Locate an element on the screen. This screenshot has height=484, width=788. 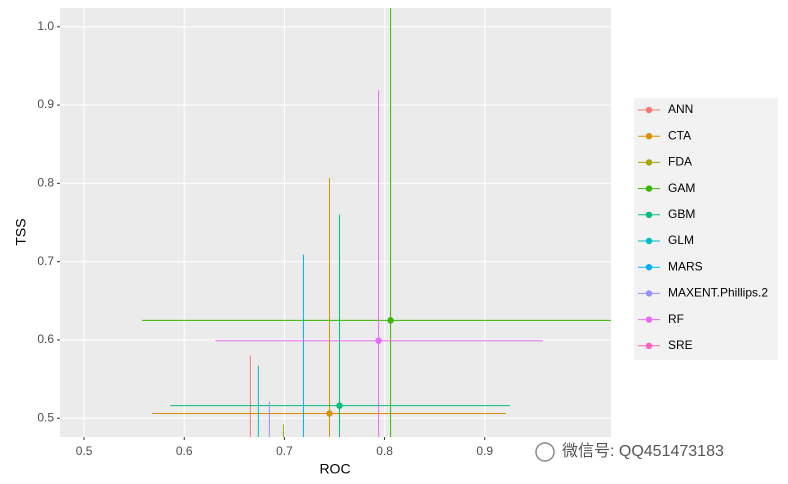
legend-label: RF is located at coordinates (676, 319).